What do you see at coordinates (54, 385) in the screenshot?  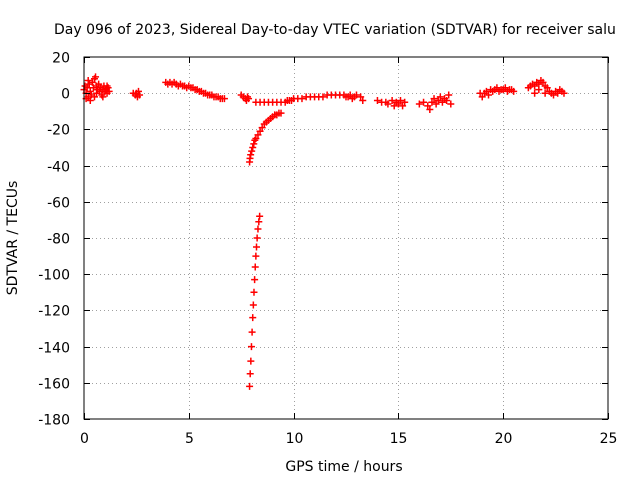 I see `y-tick-label: -160` at bounding box center [54, 385].